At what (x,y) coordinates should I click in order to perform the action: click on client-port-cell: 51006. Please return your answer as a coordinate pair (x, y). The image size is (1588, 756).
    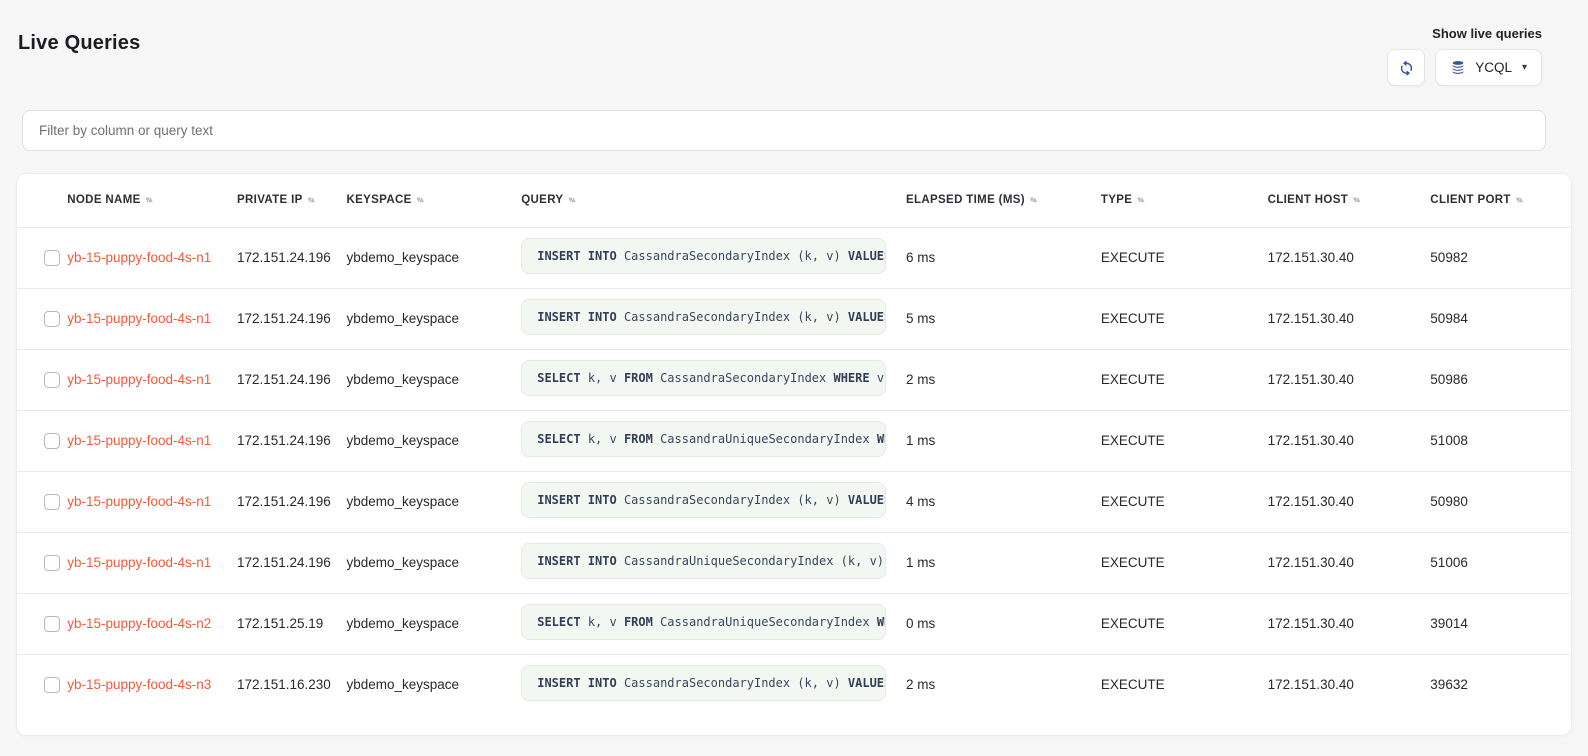
    Looking at the image, I should click on (1500, 562).